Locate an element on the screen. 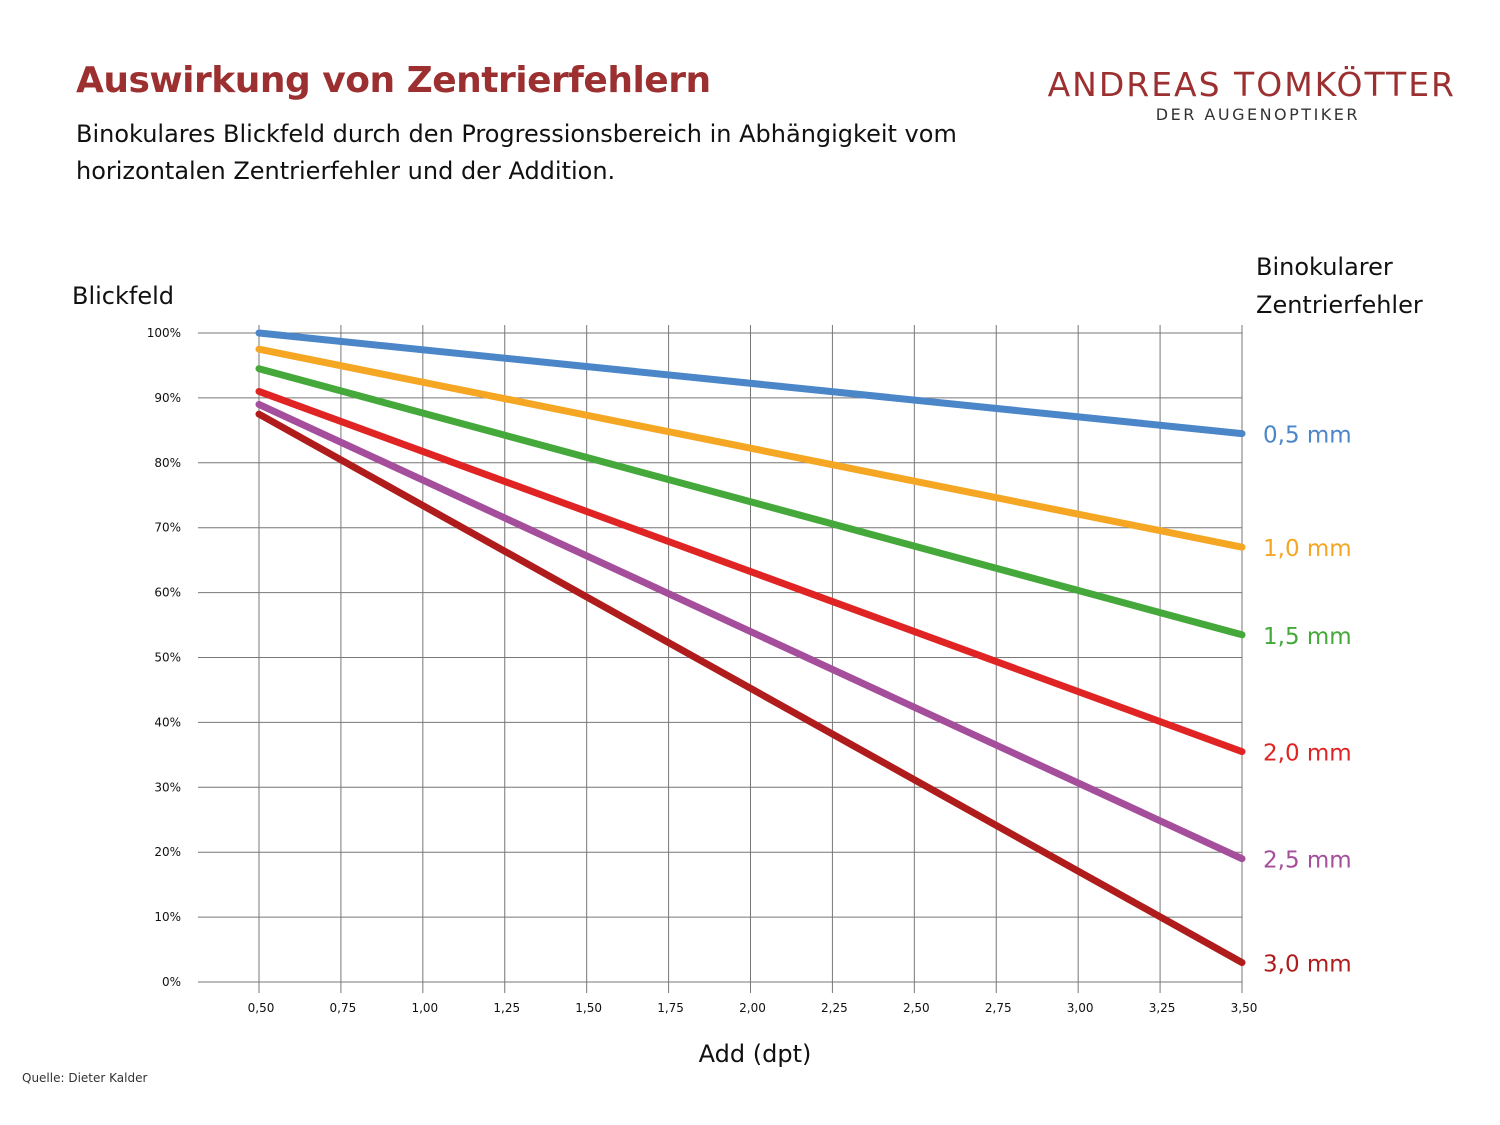 This screenshot has height=1125, width=1500. y-tick-label: 30% is located at coordinates (167, 787).